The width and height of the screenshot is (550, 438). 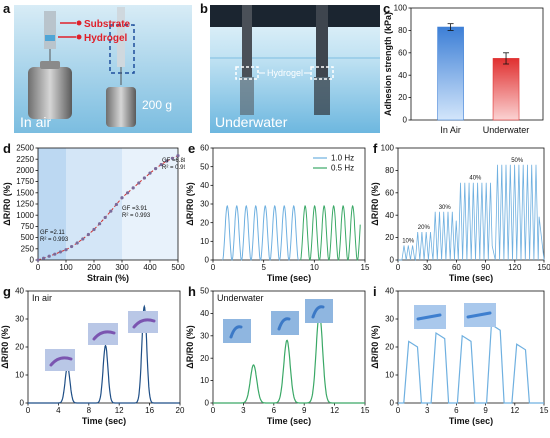 I want to click on chart-i-finger: 0 10 20 30 40 0 3 6 9 12 15 Time (sec) ΔR/R0 (%), so click(x=459, y=356).